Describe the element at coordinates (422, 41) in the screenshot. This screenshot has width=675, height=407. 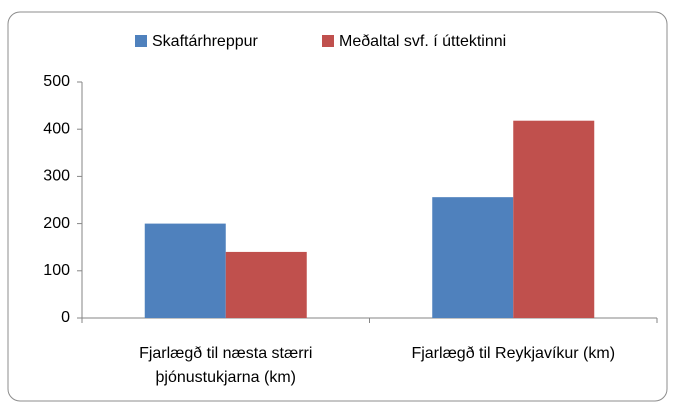
I see `legend-label: Meðaltal svf. í úttektinni` at that location.